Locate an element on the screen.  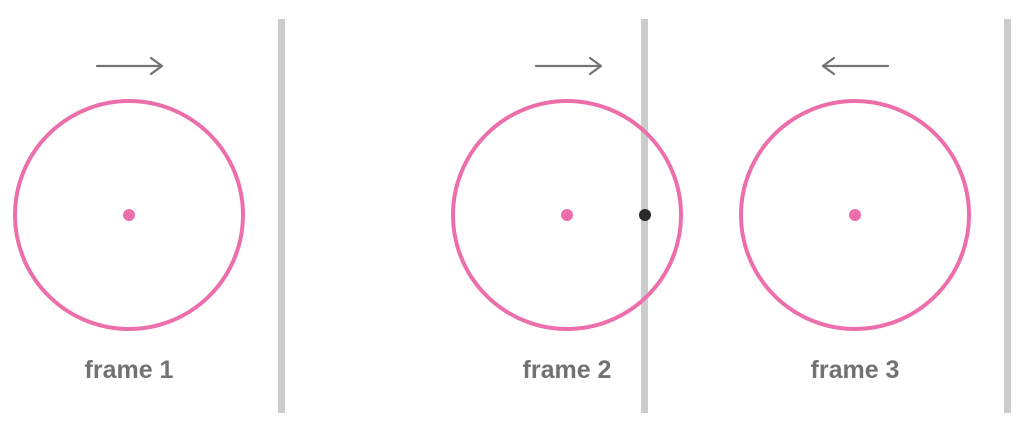
frame-caption: frame 2 is located at coordinates (567, 370).